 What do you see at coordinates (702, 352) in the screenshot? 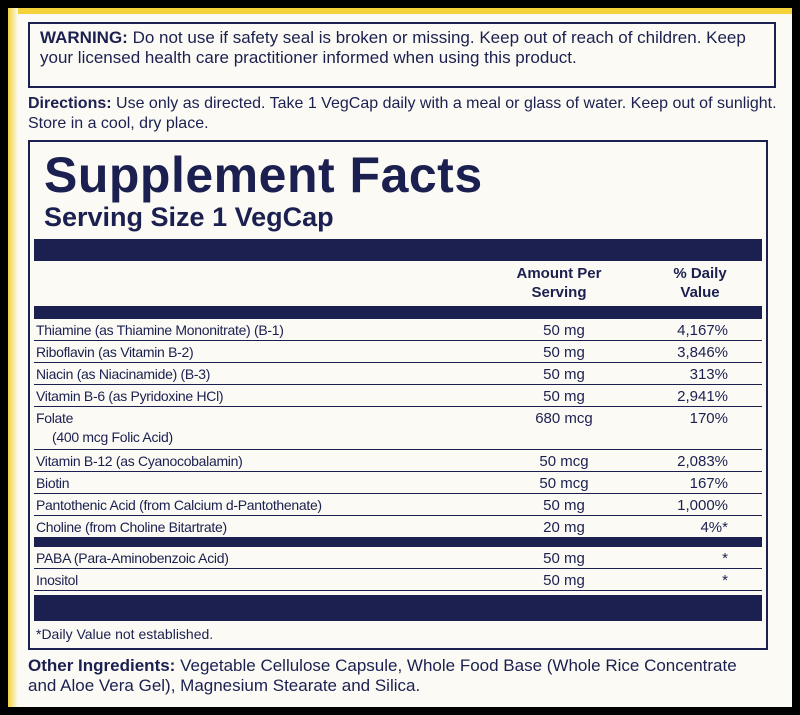
I see `nutrient-dv: 3,846%` at bounding box center [702, 352].